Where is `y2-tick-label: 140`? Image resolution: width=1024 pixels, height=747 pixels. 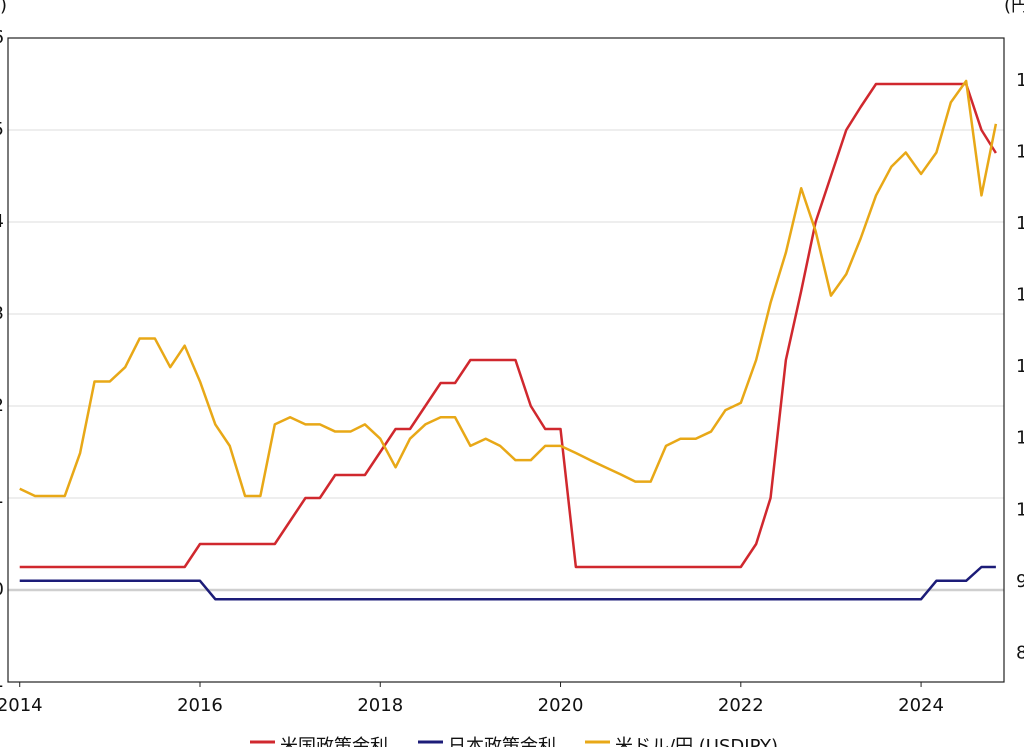
y2-tick-label: 140 is located at coordinates (1020, 223).